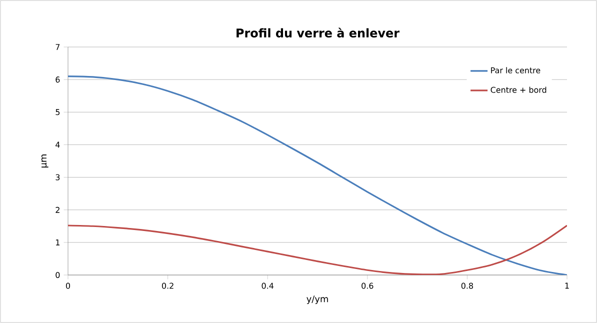  I want to click on chart-title: Profil du verre à enlever, so click(318, 33).